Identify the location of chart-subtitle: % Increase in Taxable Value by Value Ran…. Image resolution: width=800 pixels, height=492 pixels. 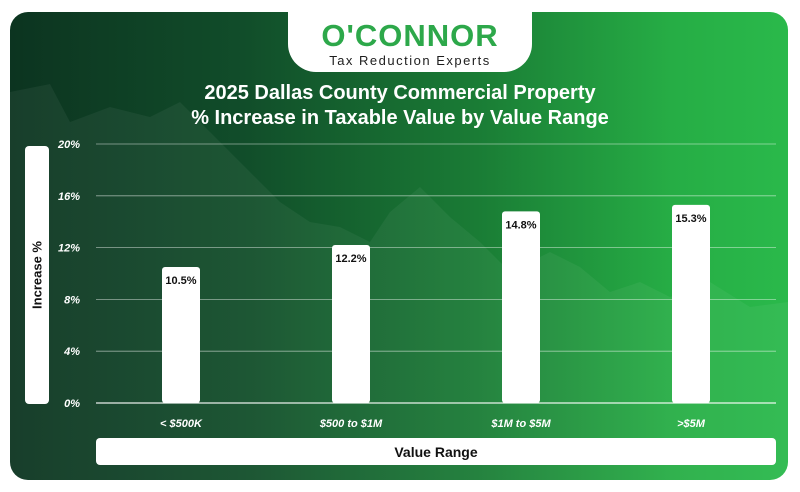
(400, 118).